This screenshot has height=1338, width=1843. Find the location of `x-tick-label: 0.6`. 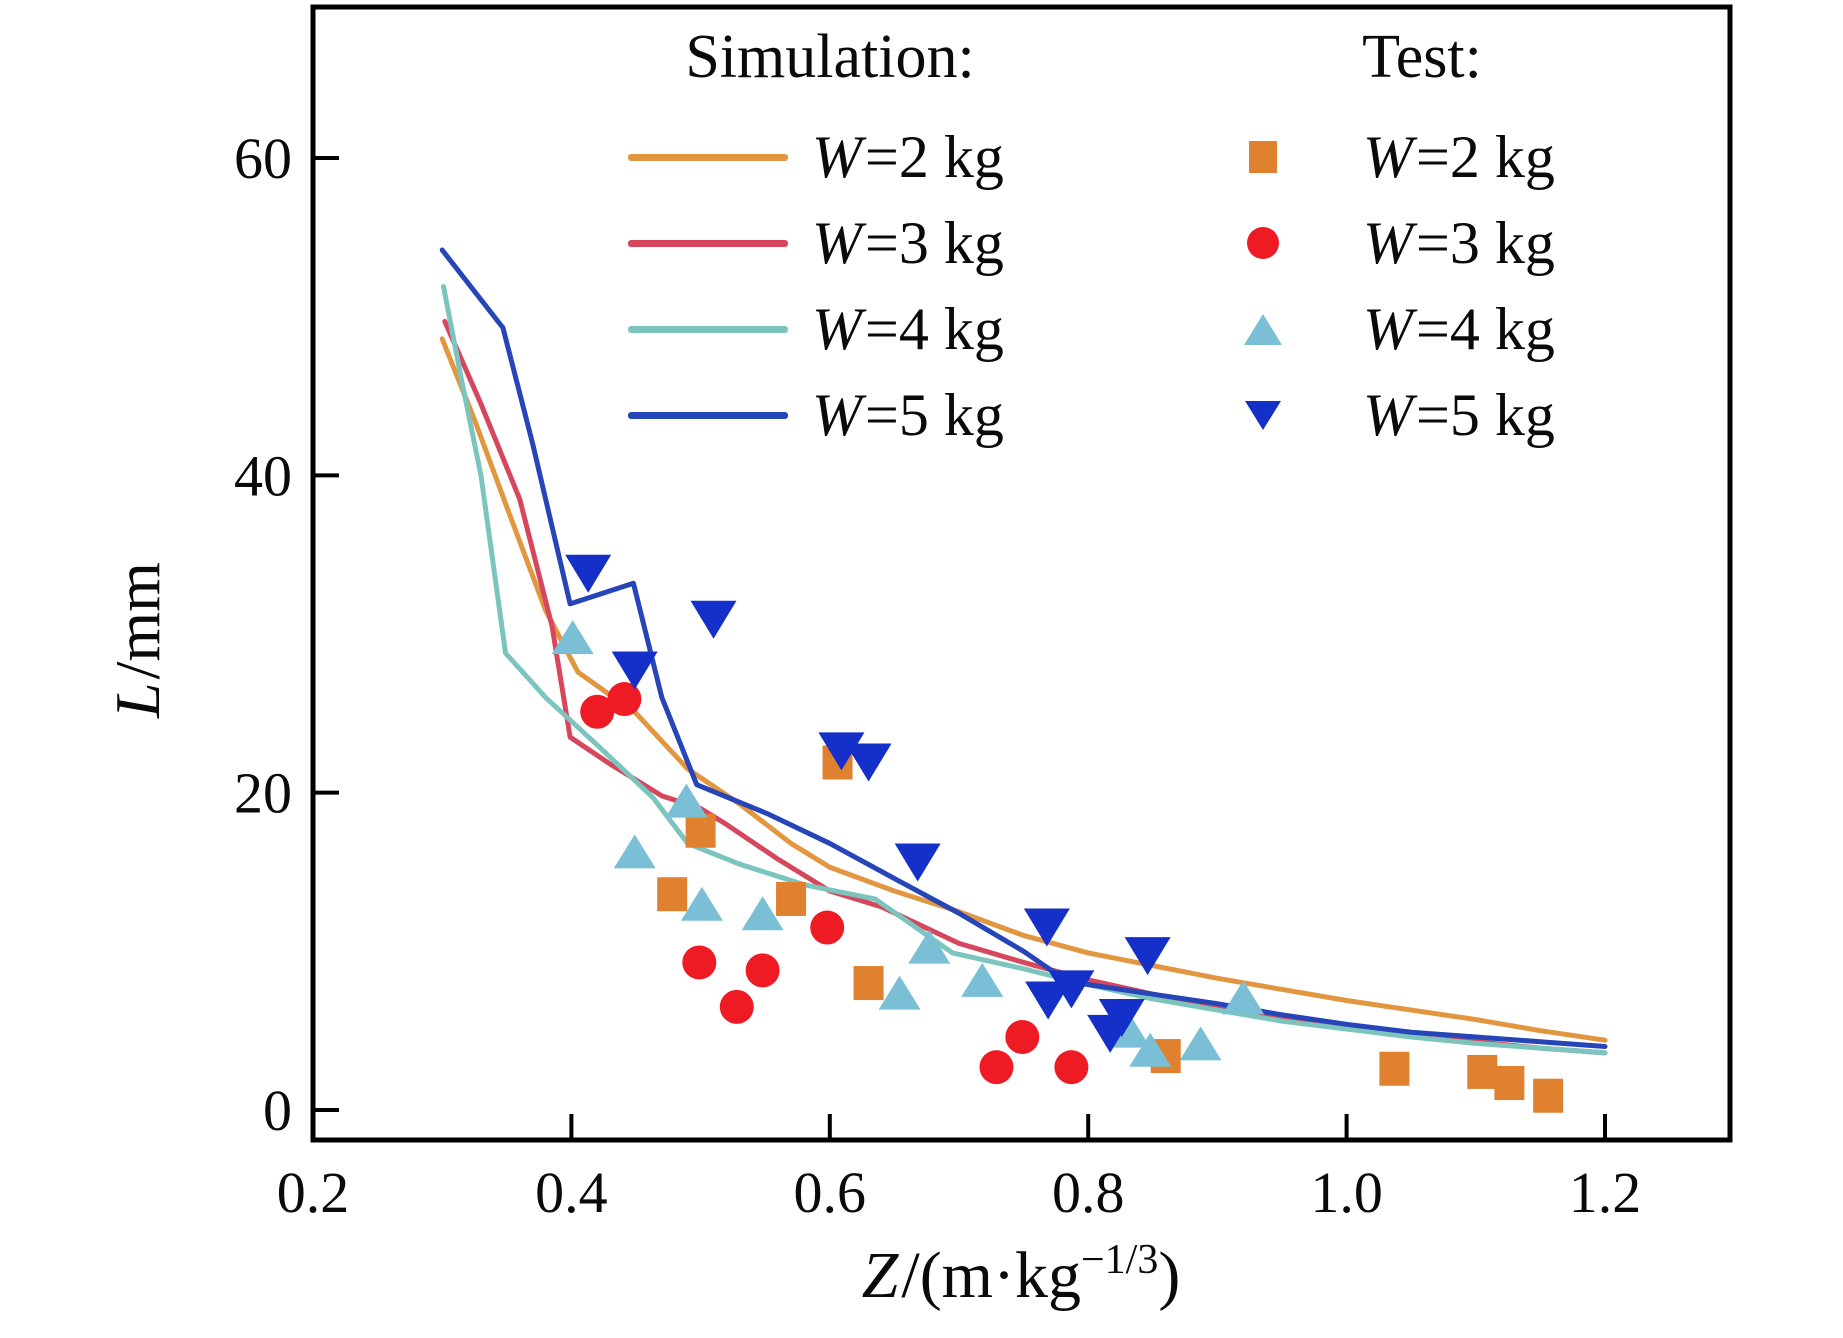

x-tick-label: 0.6 is located at coordinates (830, 1192).